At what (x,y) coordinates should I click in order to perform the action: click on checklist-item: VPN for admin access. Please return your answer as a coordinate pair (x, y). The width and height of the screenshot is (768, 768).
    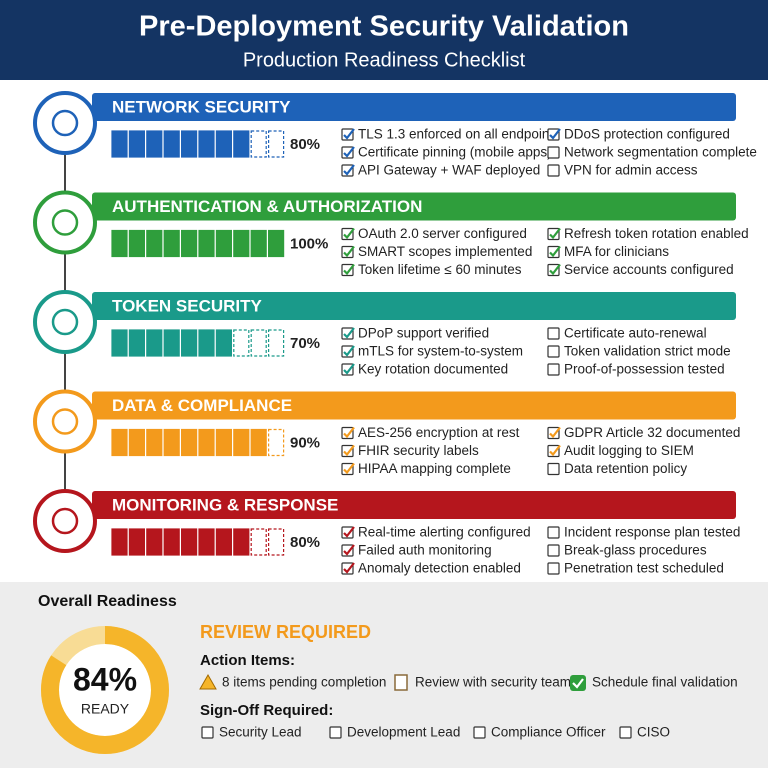
    Looking at the image, I should click on (631, 170).